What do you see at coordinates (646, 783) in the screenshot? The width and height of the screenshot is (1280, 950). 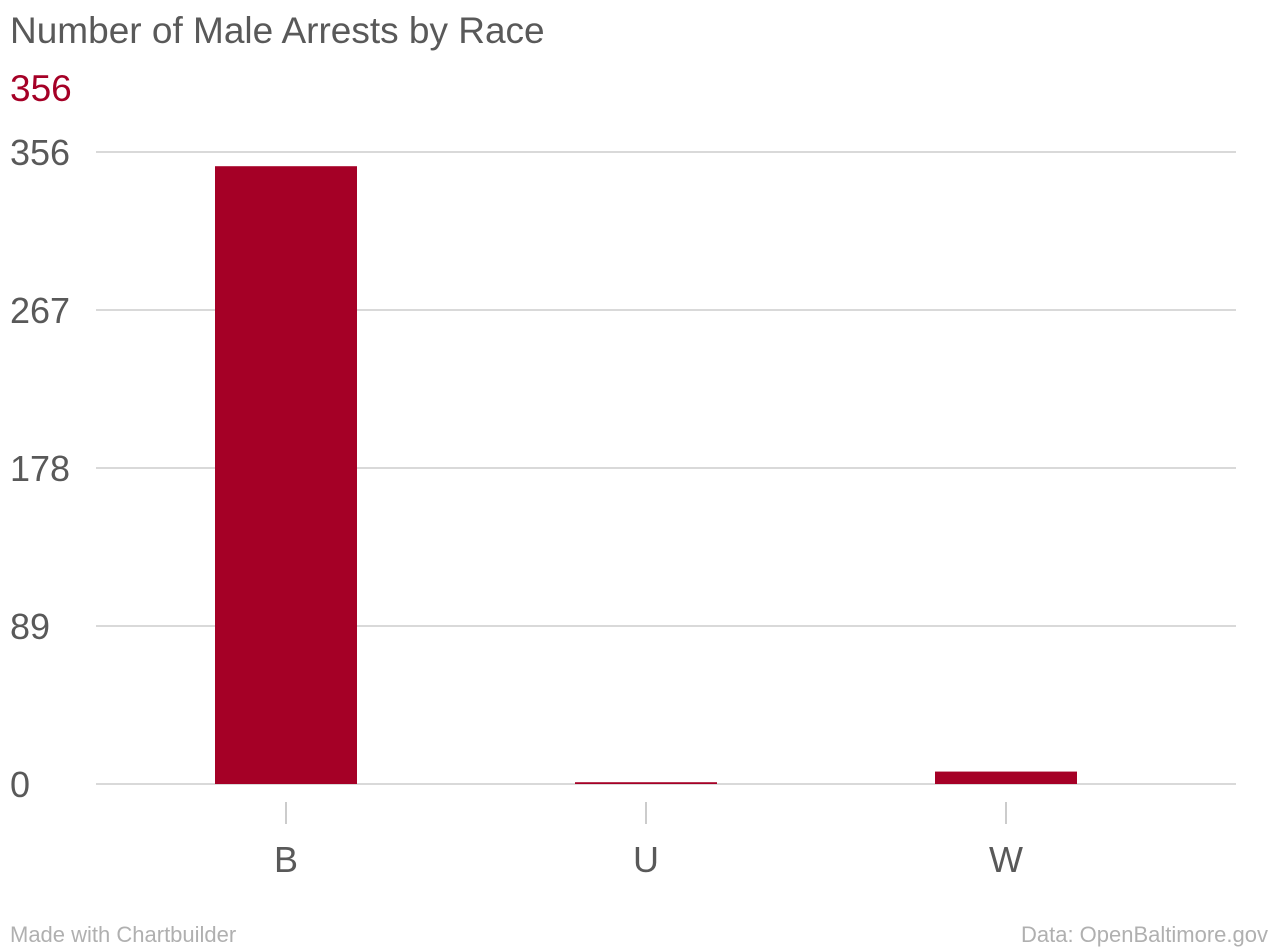 I see `bar-u` at bounding box center [646, 783].